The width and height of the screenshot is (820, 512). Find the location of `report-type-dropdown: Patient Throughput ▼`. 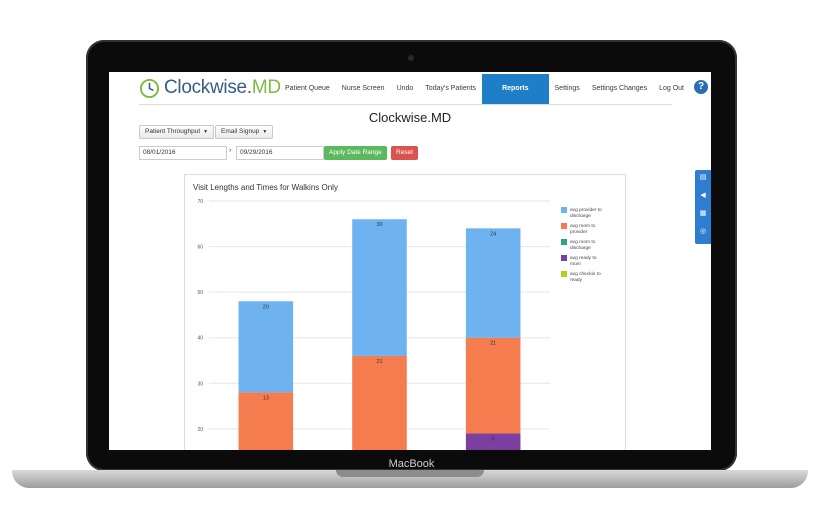

report-type-dropdown: Patient Throughput ▼ is located at coordinates (177, 132).